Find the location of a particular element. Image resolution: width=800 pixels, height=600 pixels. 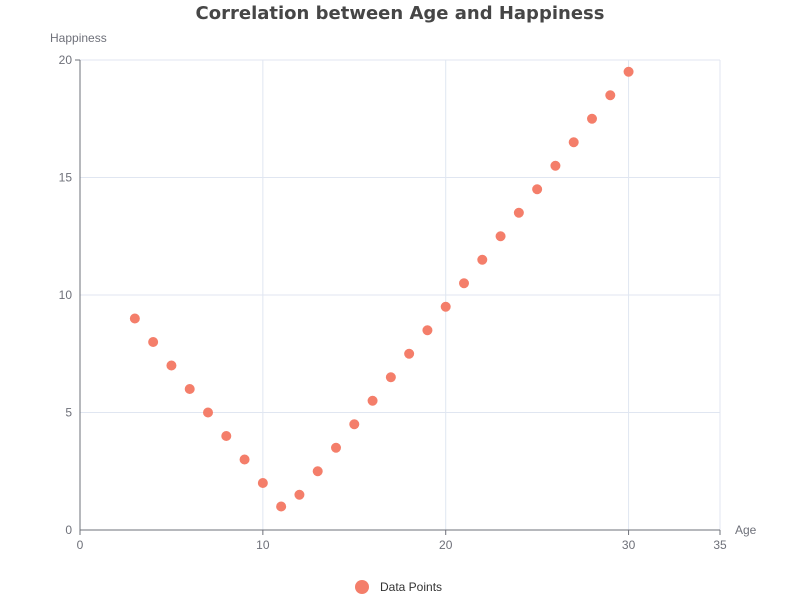

y-tick-label: 0 is located at coordinates (68, 530).